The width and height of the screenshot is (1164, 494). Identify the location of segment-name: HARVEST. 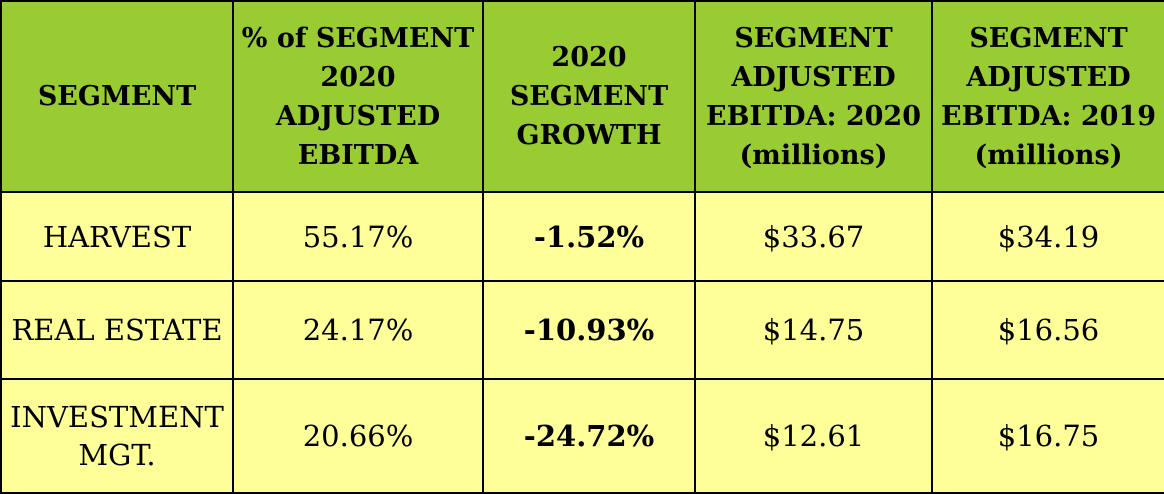
(117, 236).